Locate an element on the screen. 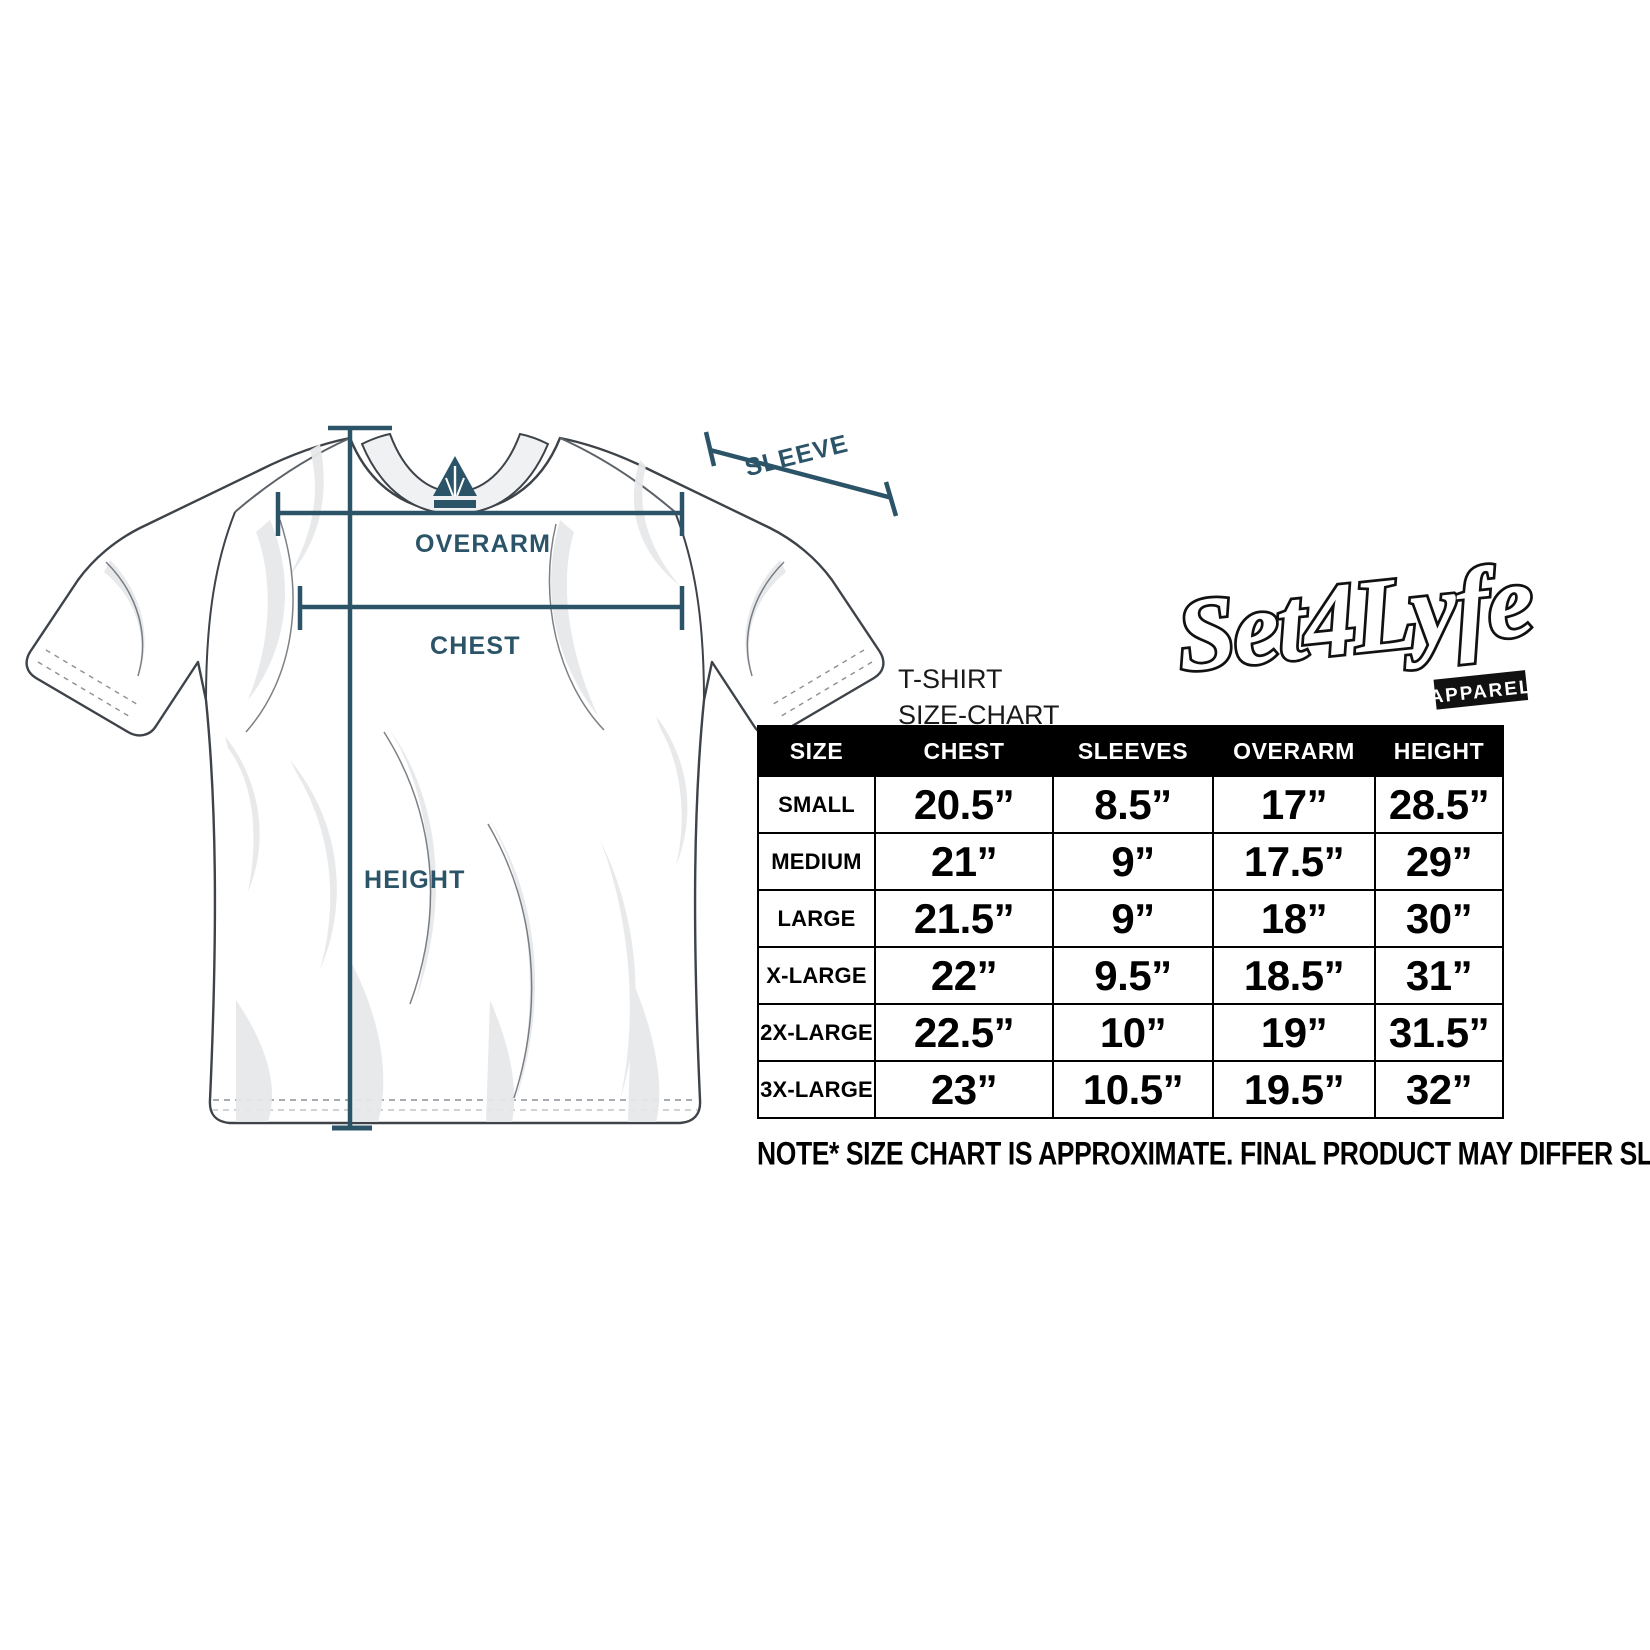 The height and width of the screenshot is (1650, 1650). cell-height: 32” is located at coordinates (1439, 1089).